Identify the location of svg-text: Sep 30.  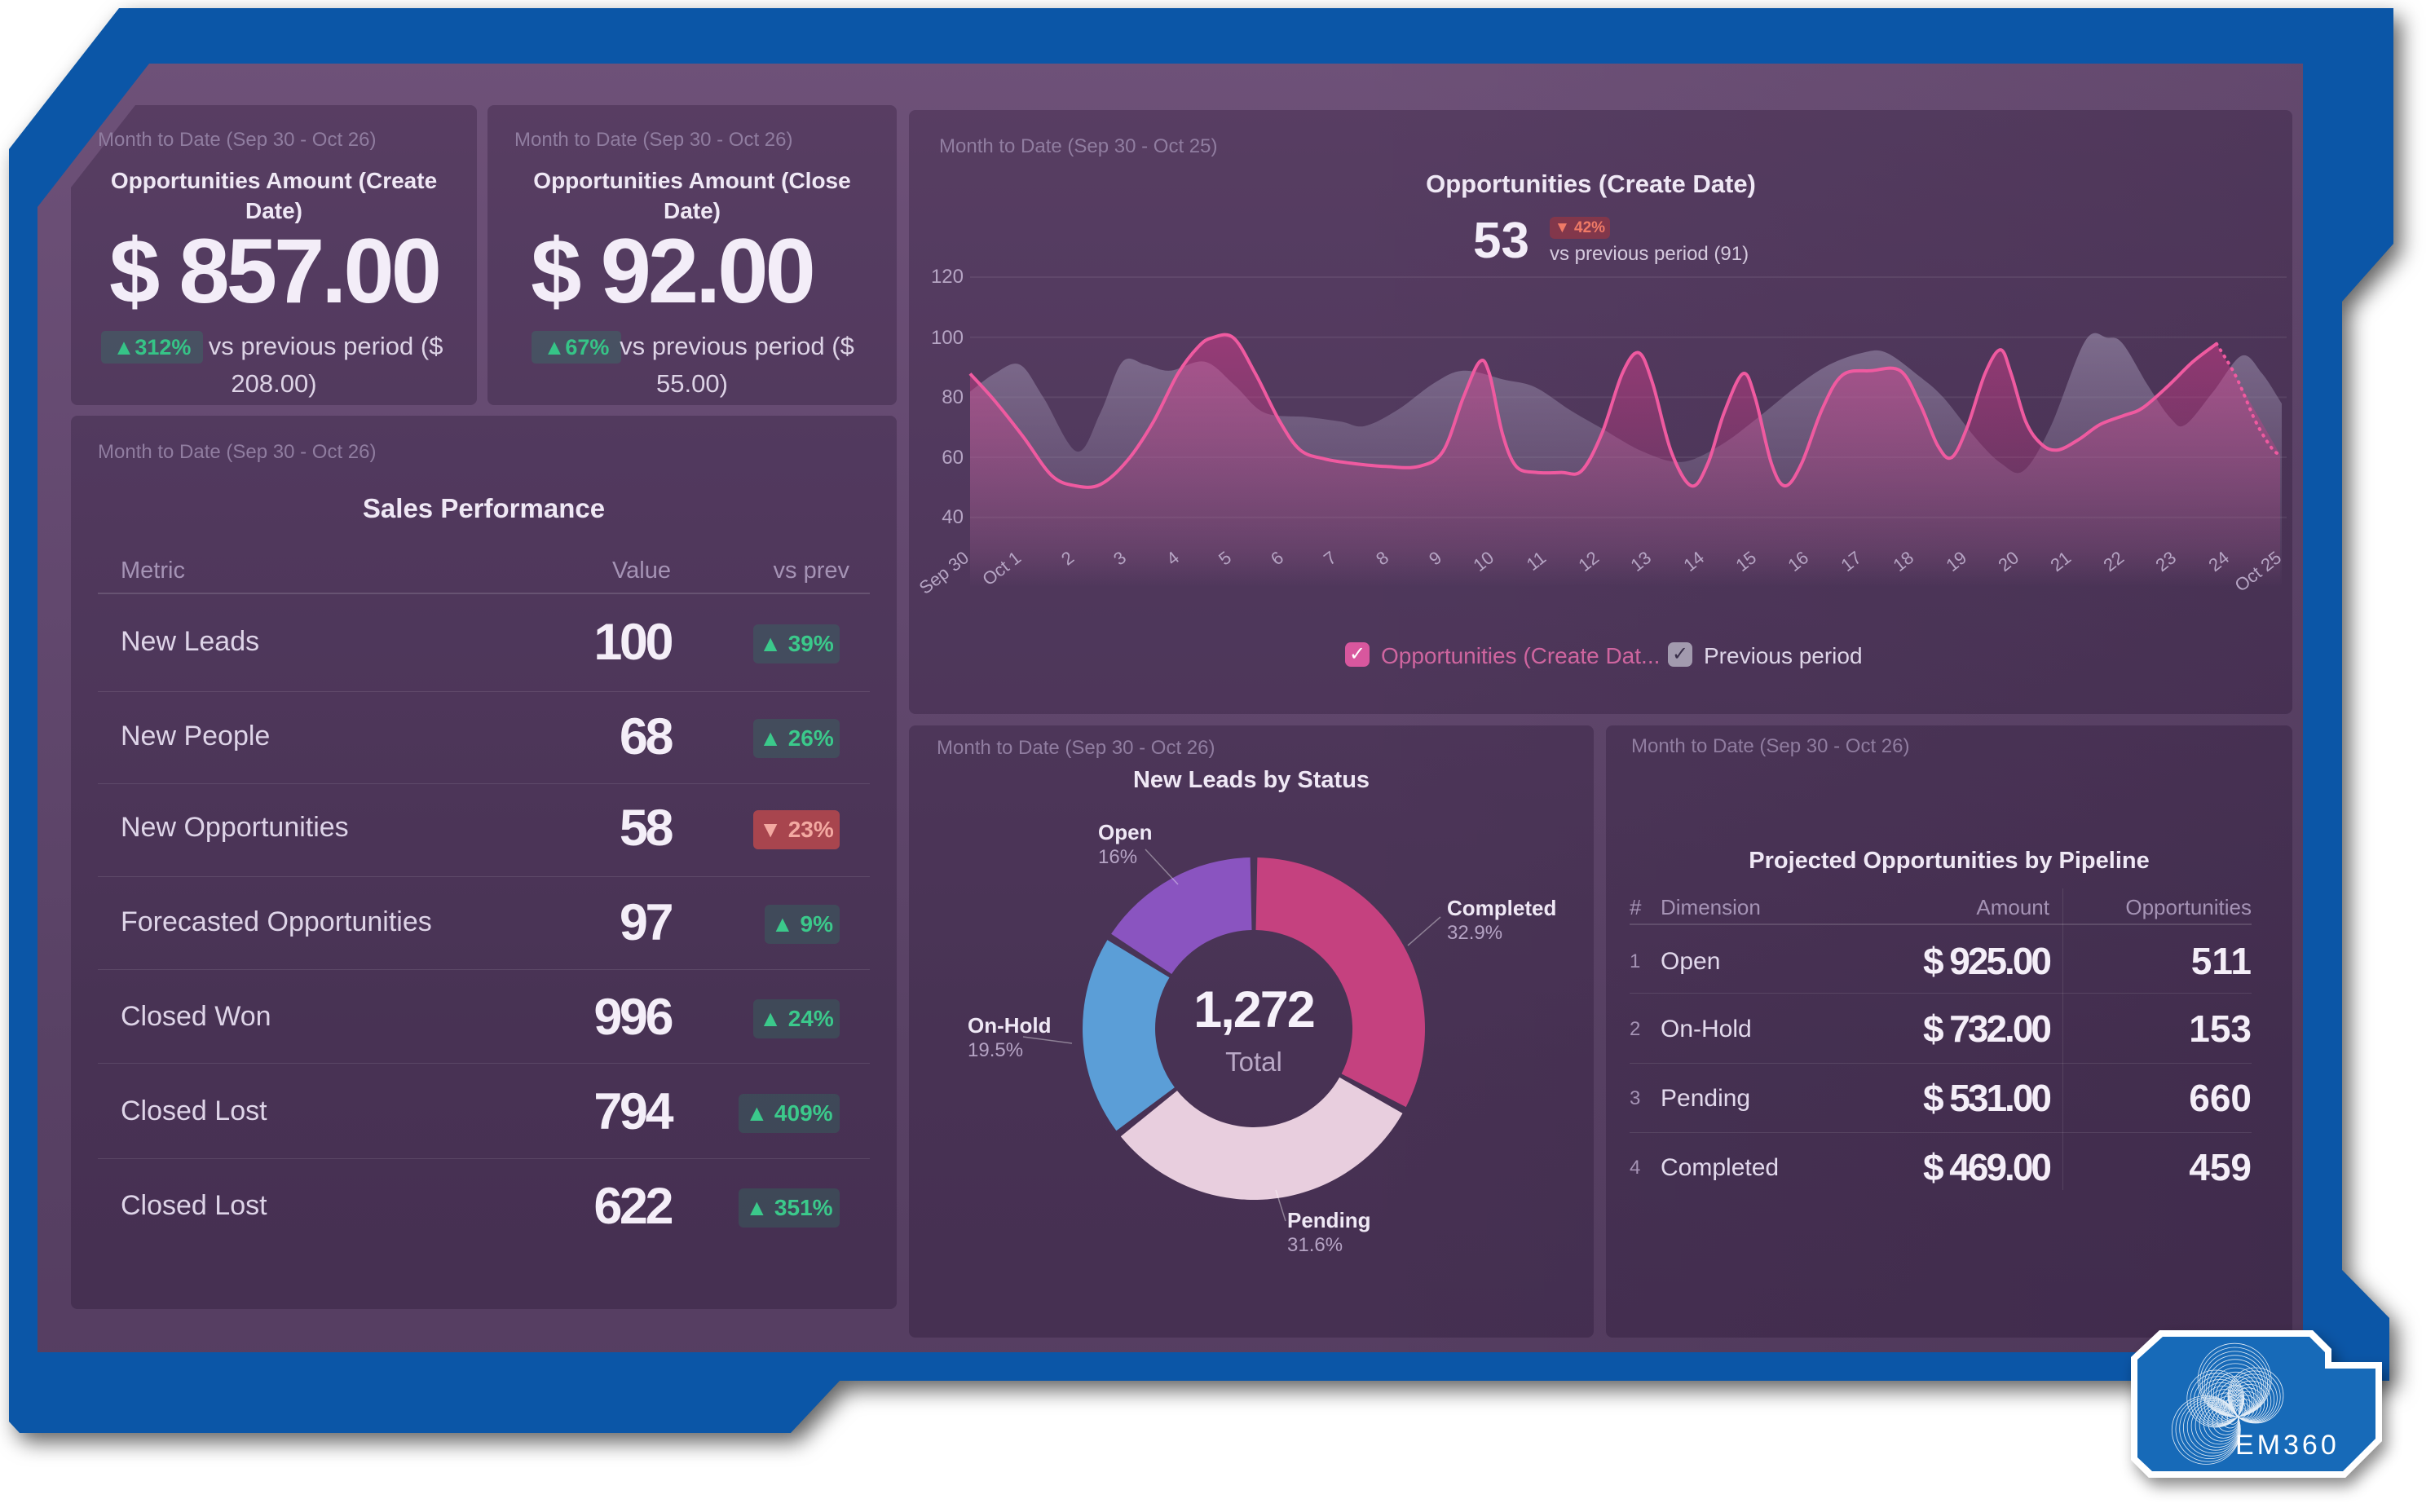
(944, 572).